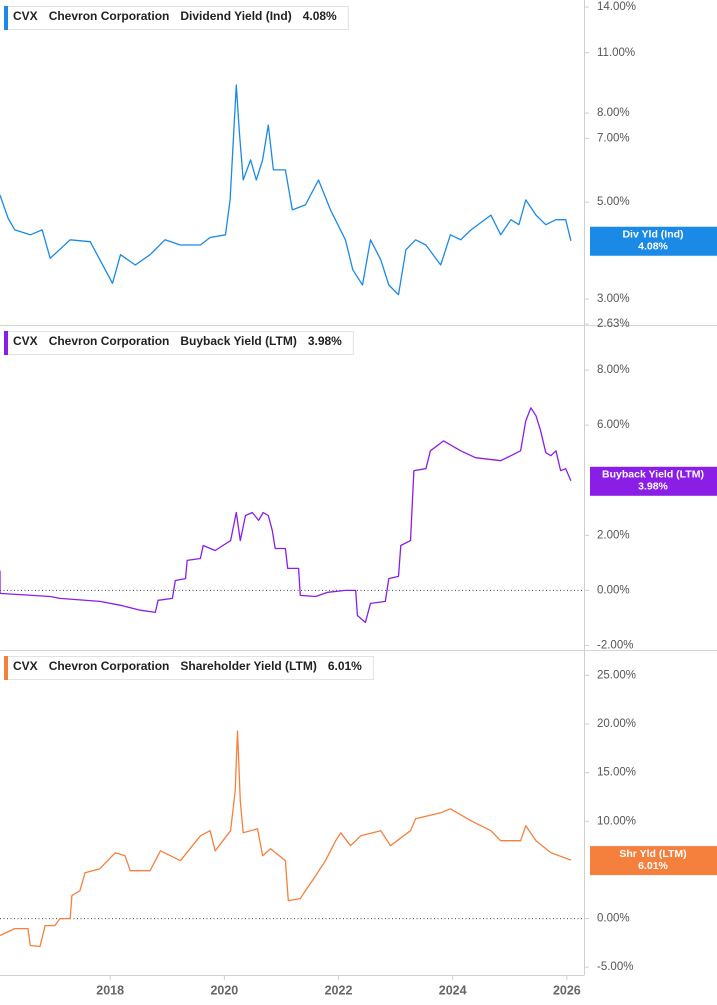 This screenshot has height=1005, width=717. I want to click on y-tick-label: 7.00%, so click(613, 138).